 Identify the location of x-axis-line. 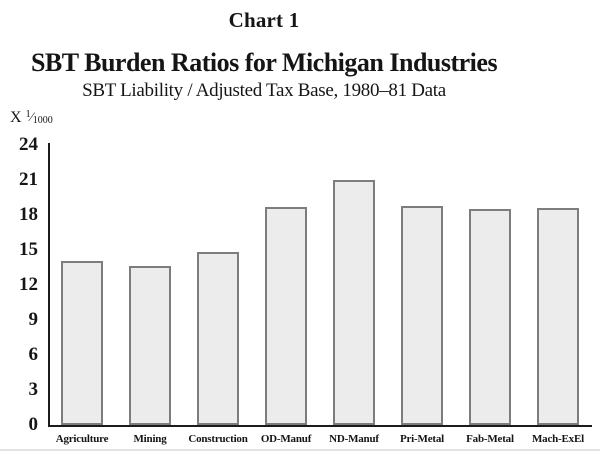
(320, 426).